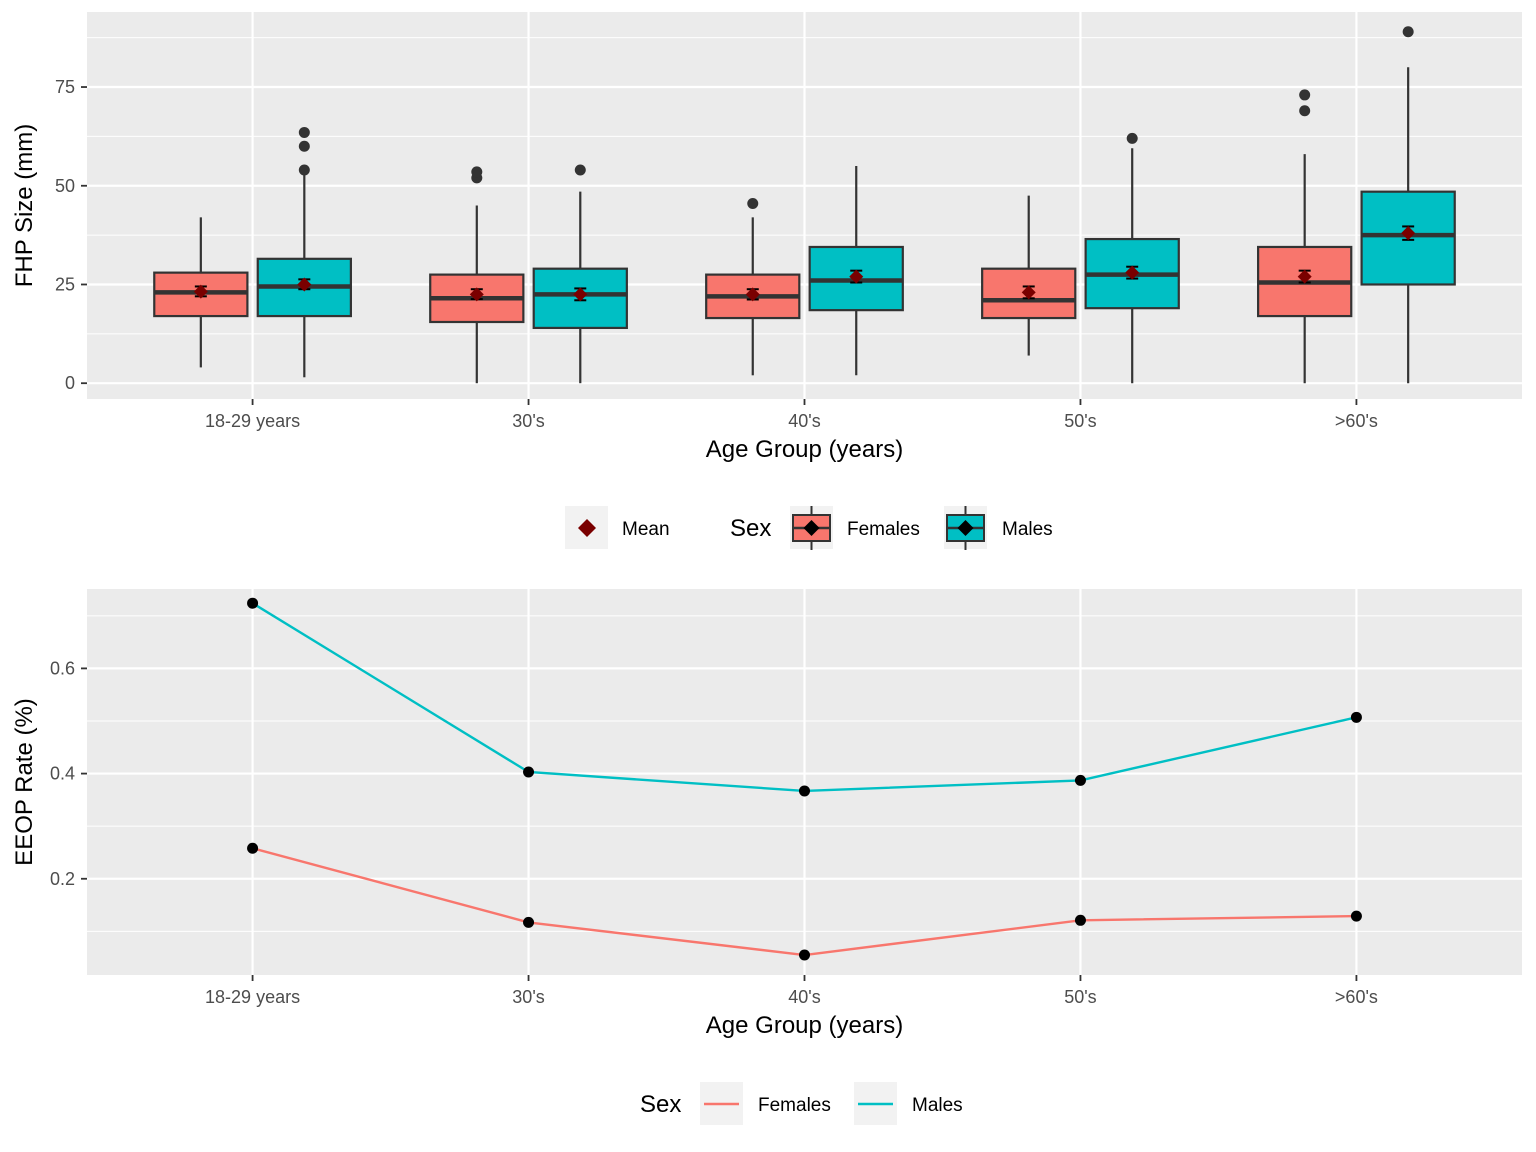  Describe the element at coordinates (804, 901) in the screenshot. I see `series-females` at that location.